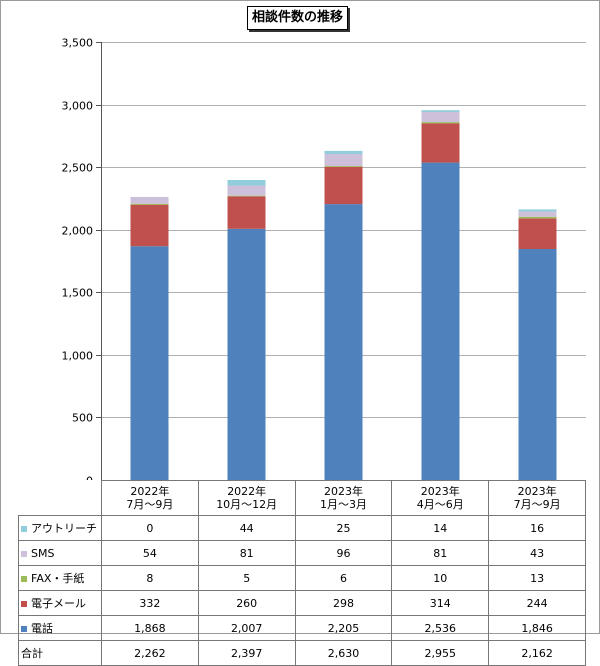  Describe the element at coordinates (247, 504) in the screenshot. I see `x-category-line: 10月～12月` at that location.